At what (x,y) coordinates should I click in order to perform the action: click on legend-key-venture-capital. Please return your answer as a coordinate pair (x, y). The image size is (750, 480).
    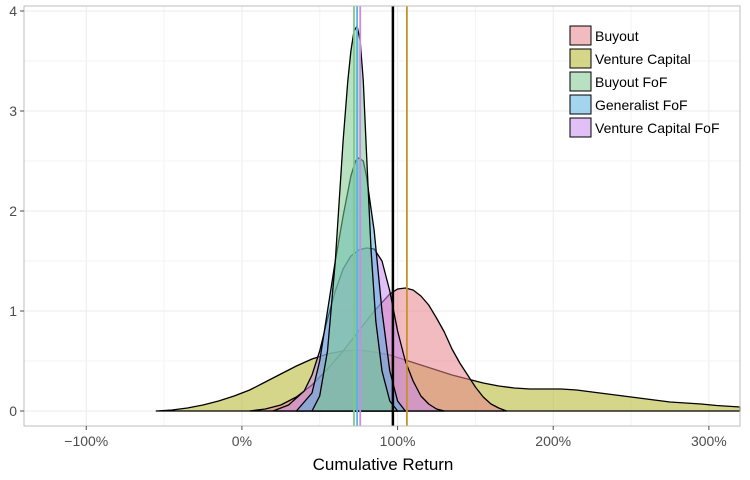
    Looking at the image, I should click on (580, 58).